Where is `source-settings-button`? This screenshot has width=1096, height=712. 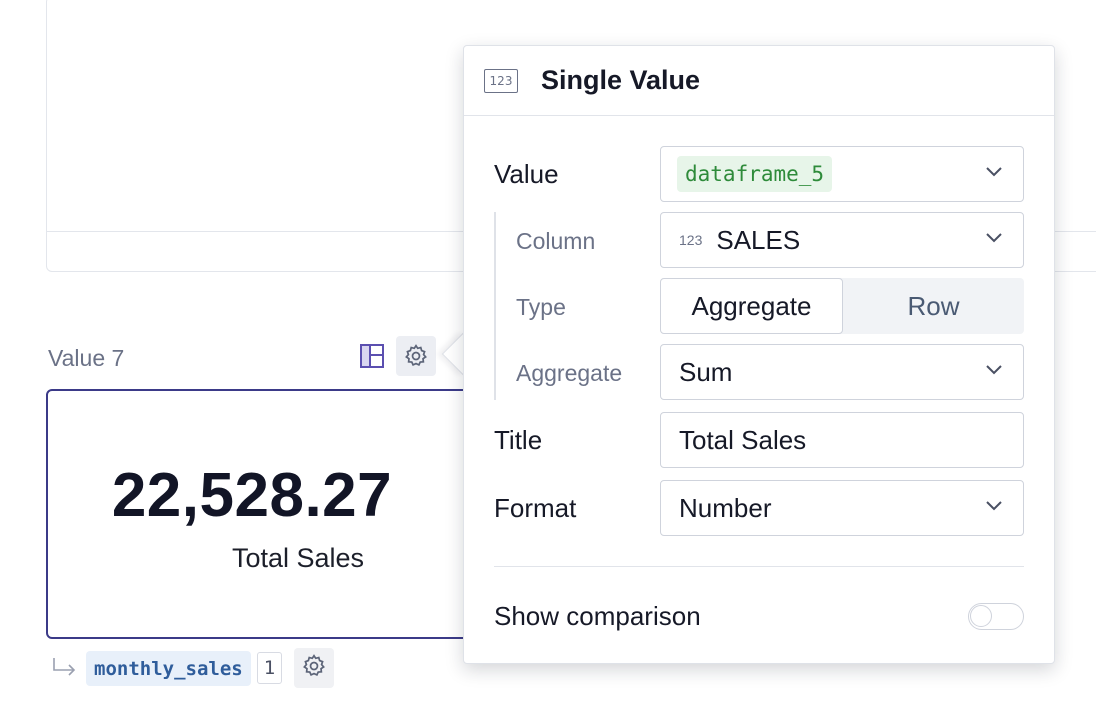
source-settings-button is located at coordinates (314, 668).